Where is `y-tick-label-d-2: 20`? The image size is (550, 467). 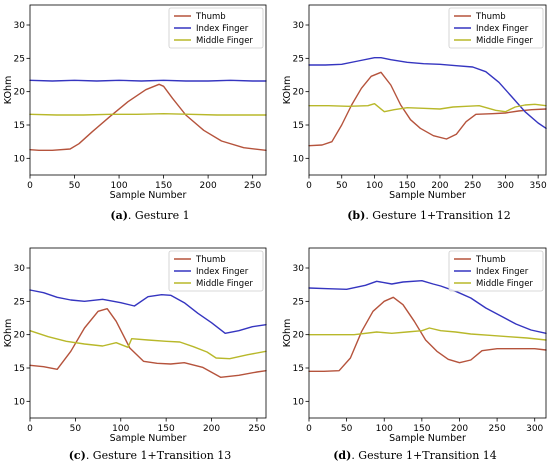
y-tick-label-d-2: 20 is located at coordinates (299, 336).